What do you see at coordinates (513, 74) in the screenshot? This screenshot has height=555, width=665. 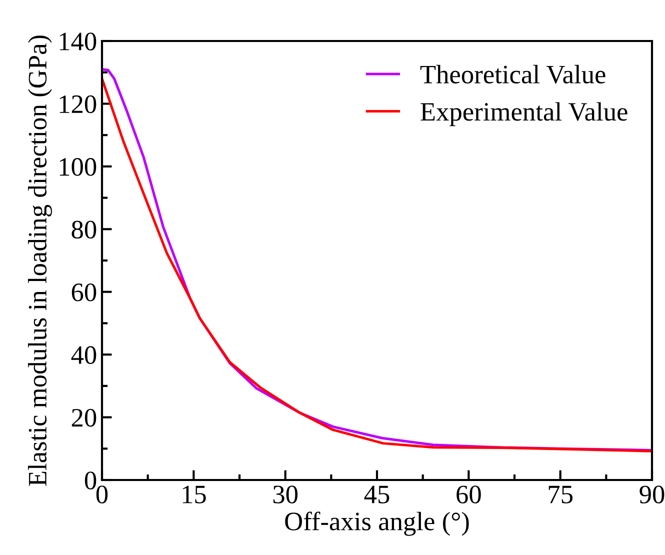 I see `legend-label: Theoretical Value` at bounding box center [513, 74].